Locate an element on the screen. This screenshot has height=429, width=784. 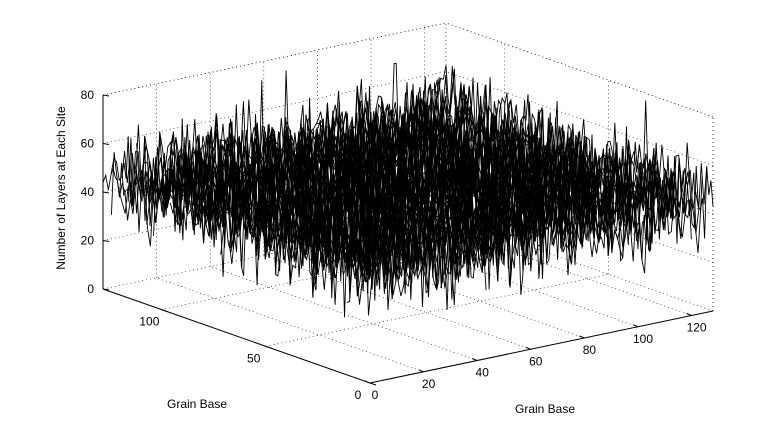
y-axis-line is located at coordinates (236, 336).